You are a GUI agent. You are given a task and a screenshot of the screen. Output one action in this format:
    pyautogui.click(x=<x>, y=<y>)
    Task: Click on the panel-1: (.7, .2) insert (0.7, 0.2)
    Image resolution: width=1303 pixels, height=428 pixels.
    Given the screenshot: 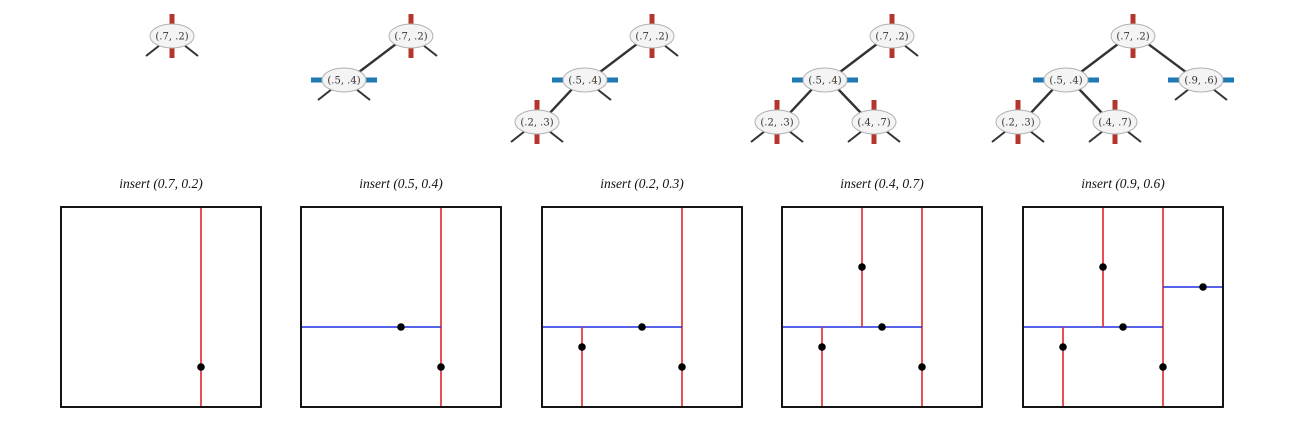 What is the action you would take?
    pyautogui.click(x=161, y=211)
    